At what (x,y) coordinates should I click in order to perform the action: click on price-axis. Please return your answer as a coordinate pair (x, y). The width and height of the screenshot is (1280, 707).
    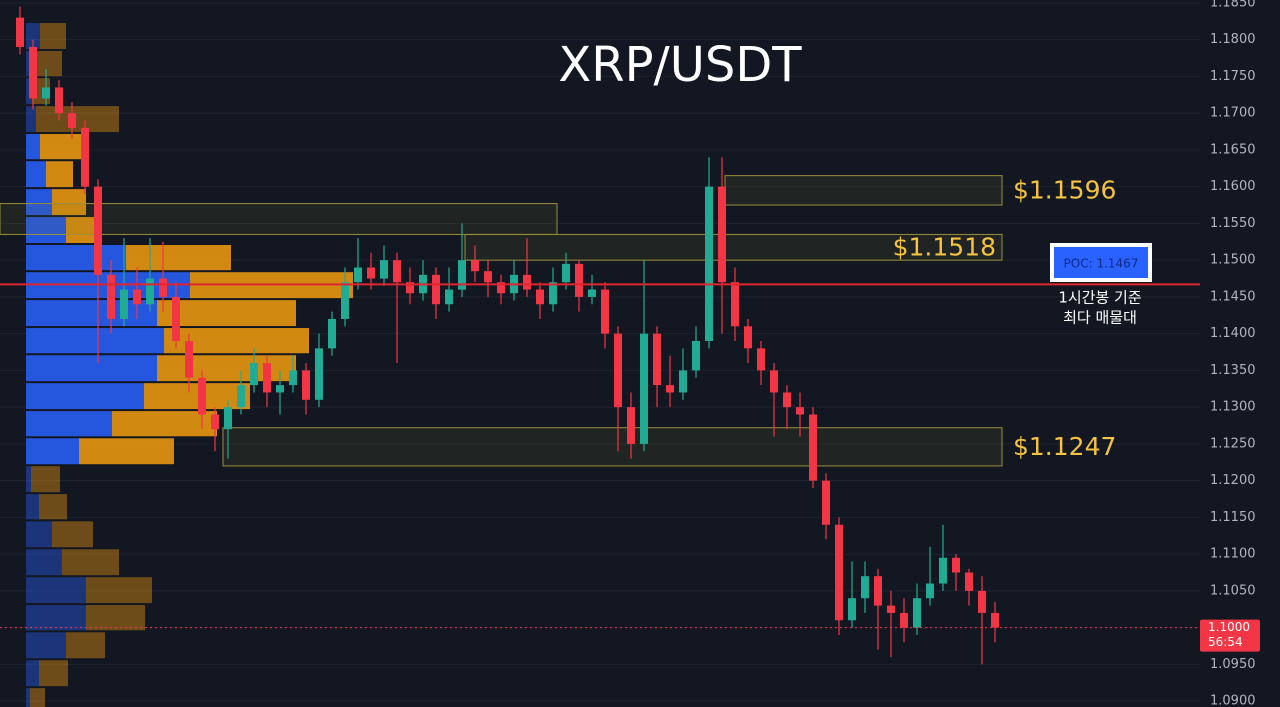
    Looking at the image, I should click on (1240, 353).